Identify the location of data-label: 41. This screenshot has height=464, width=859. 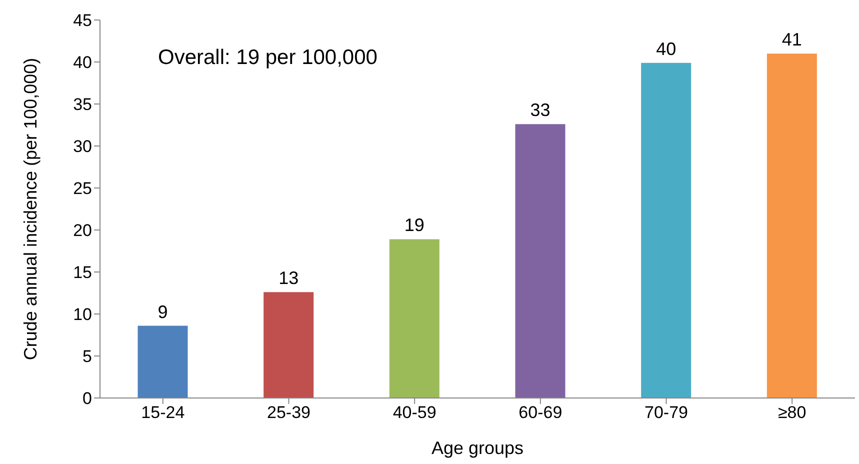
(792, 40).